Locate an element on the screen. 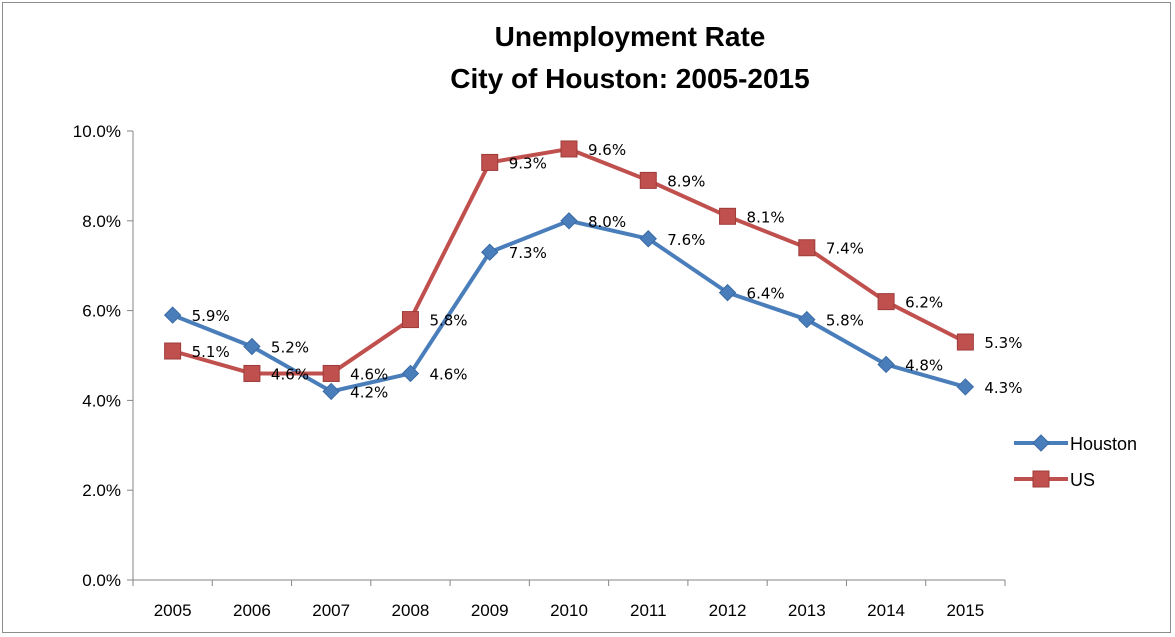 This screenshot has width=1175, height=637. legend-label-us: US is located at coordinates (1082, 480).